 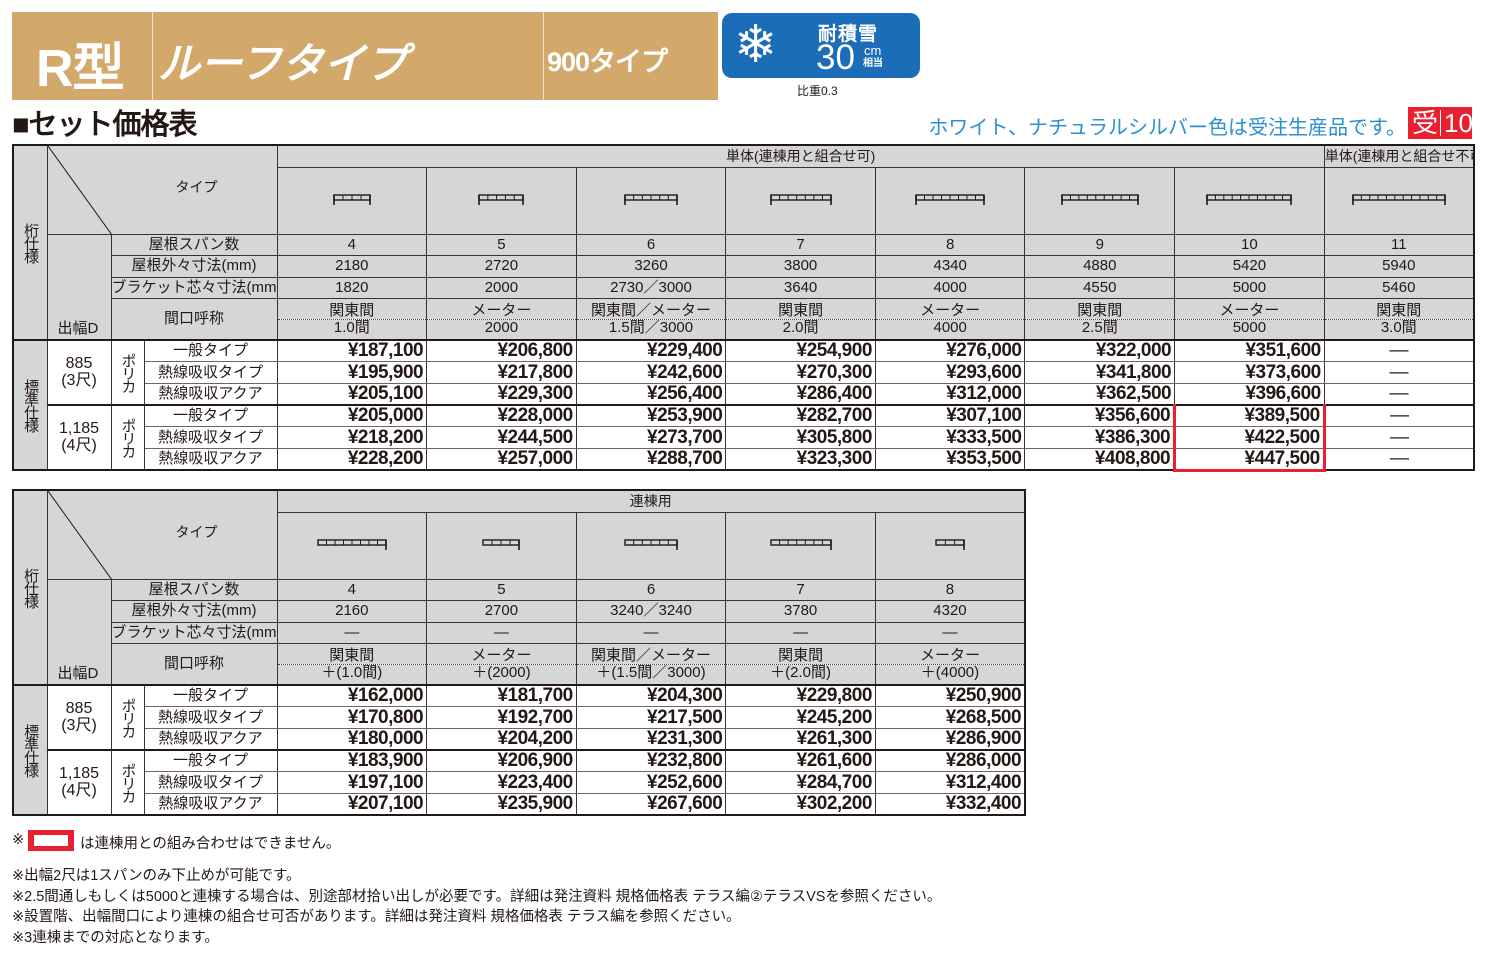 What do you see at coordinates (79, 363) in the screenshot?
I see `depth-mm: 885` at bounding box center [79, 363].